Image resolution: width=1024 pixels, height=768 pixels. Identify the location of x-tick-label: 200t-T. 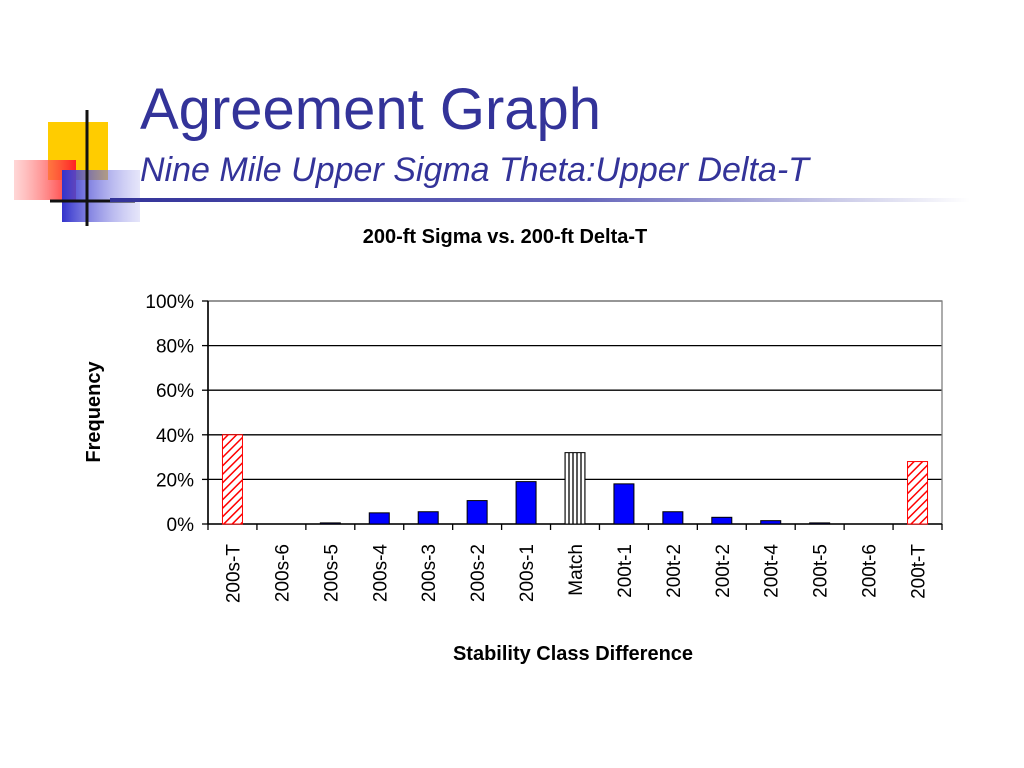
(919, 571).